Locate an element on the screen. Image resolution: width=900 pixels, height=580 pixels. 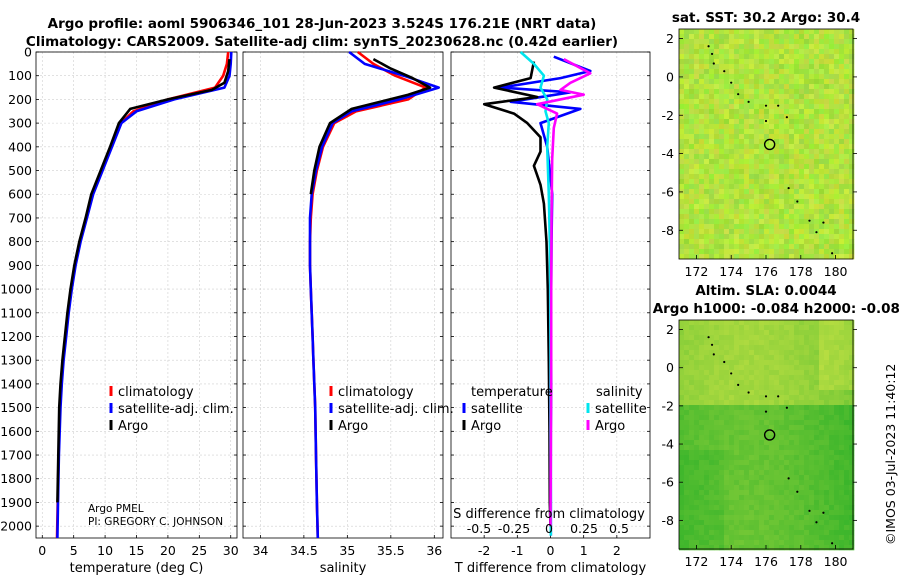
x-tick-label: 35 is located at coordinates (347, 550).